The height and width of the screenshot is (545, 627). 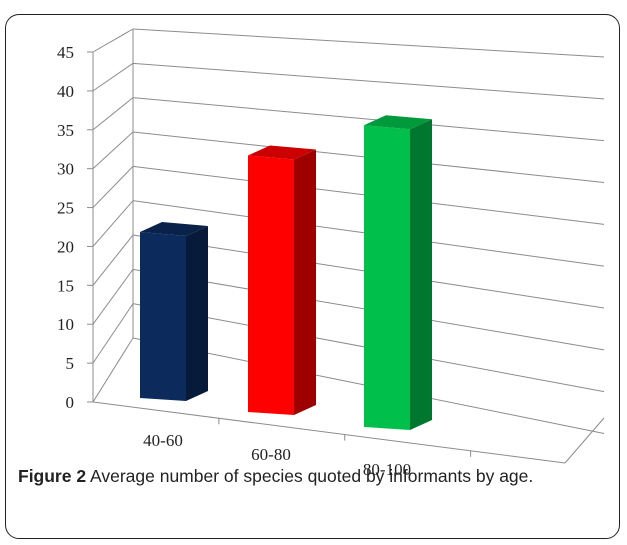 I want to click on y-tick-label-40: 40, so click(x=65, y=91).